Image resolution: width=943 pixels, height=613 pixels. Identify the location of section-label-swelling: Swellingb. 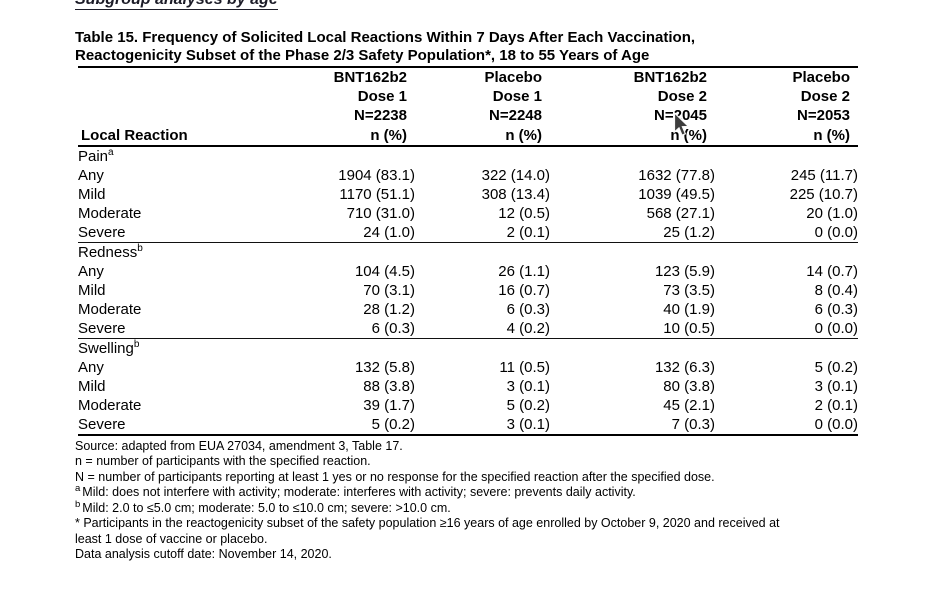
(468, 347).